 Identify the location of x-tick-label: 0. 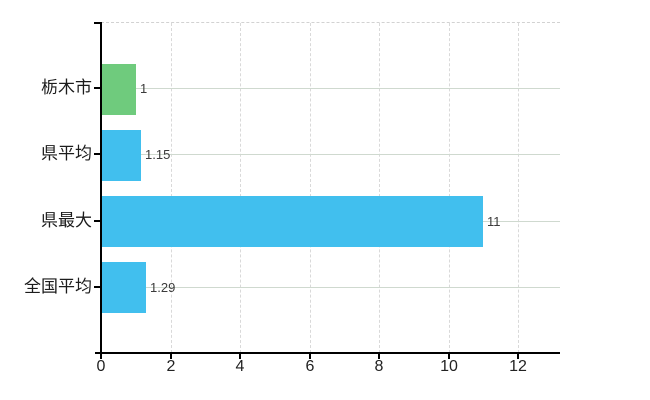
(101, 366).